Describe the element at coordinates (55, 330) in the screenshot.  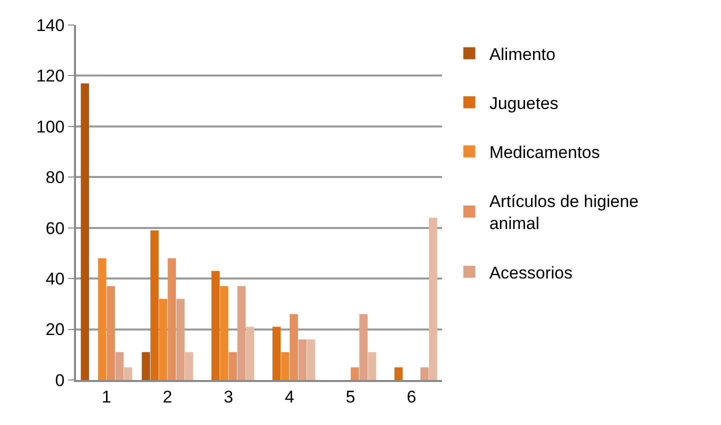
I see `y-tick-label: 20` at that location.